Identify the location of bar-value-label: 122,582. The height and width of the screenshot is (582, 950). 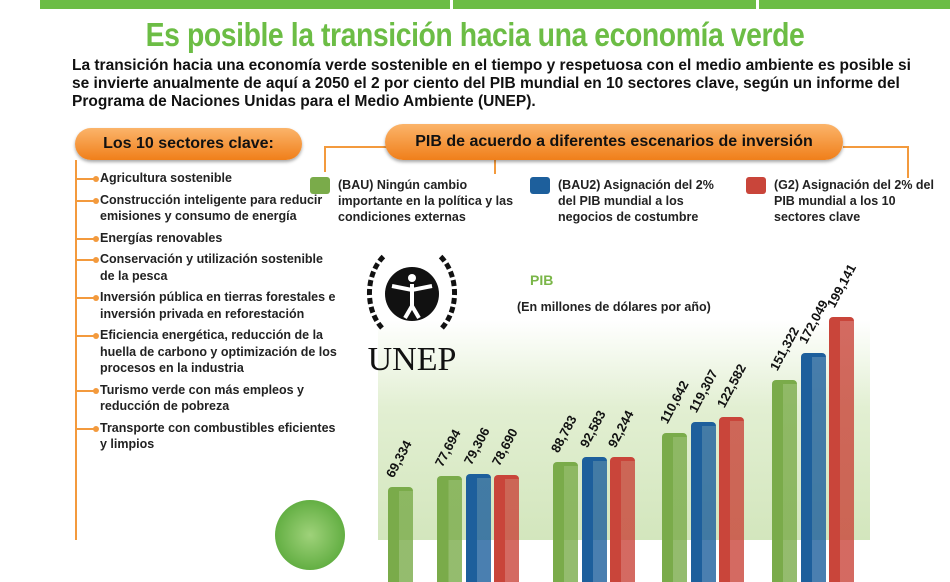
(731, 386).